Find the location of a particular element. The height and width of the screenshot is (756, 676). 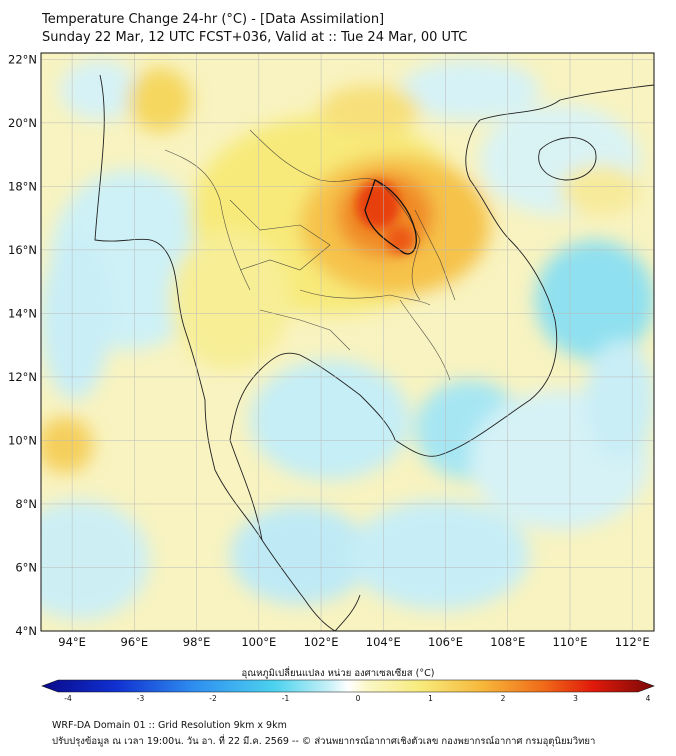

colorbar-tick-label: 1 is located at coordinates (430, 698).